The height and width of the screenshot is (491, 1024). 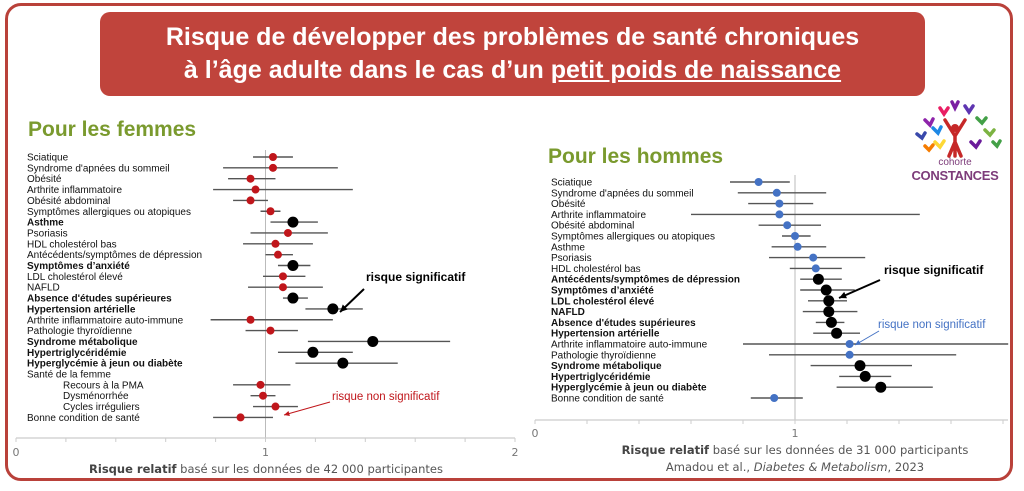 I want to click on men-row: Obésité abdominal, so click(x=686, y=226).